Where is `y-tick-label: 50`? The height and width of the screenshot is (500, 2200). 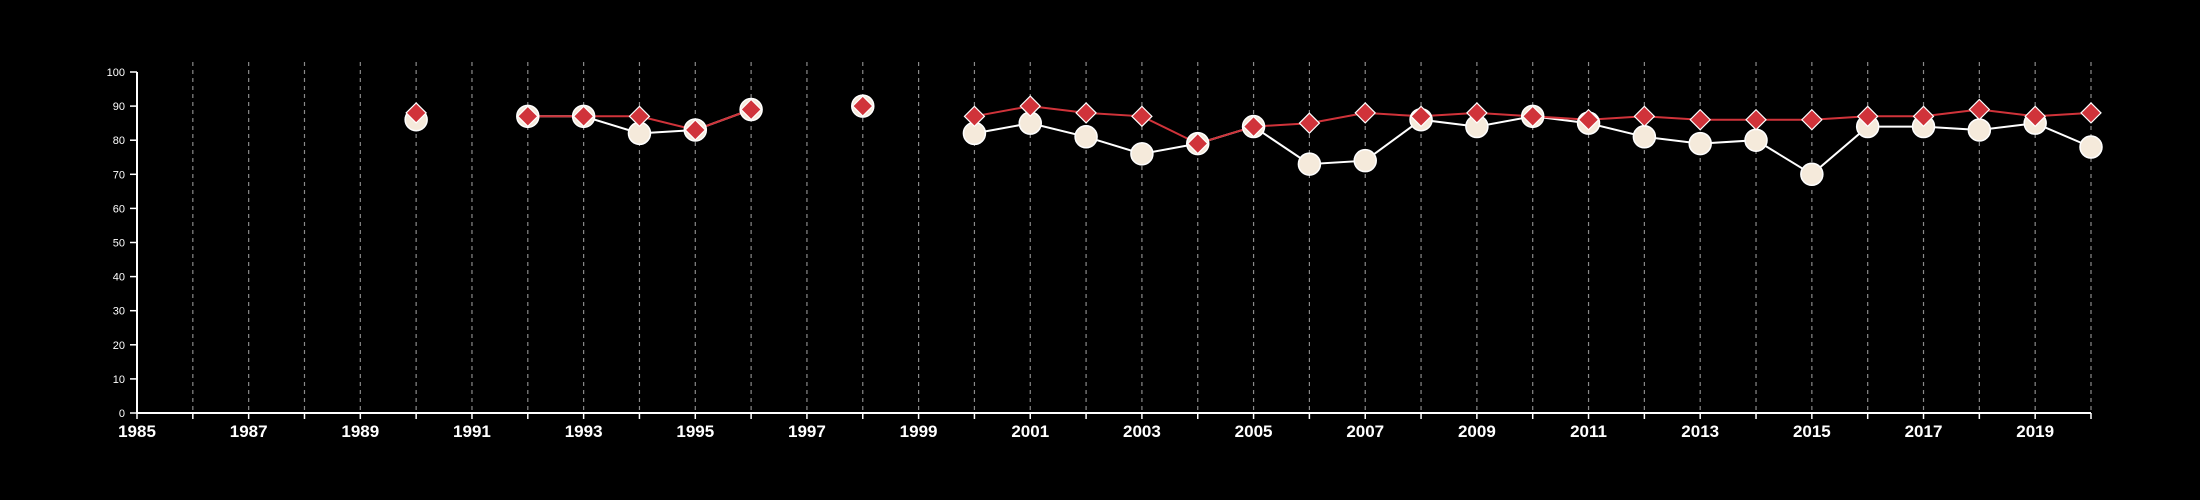
y-tick-label: 50 is located at coordinates (119, 244).